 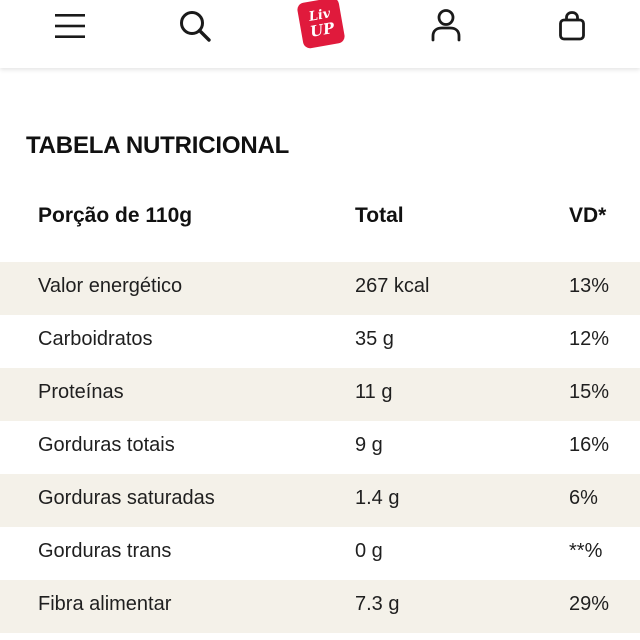 What do you see at coordinates (322, 29) in the screenshot?
I see `logo-text-line2: UP` at bounding box center [322, 29].